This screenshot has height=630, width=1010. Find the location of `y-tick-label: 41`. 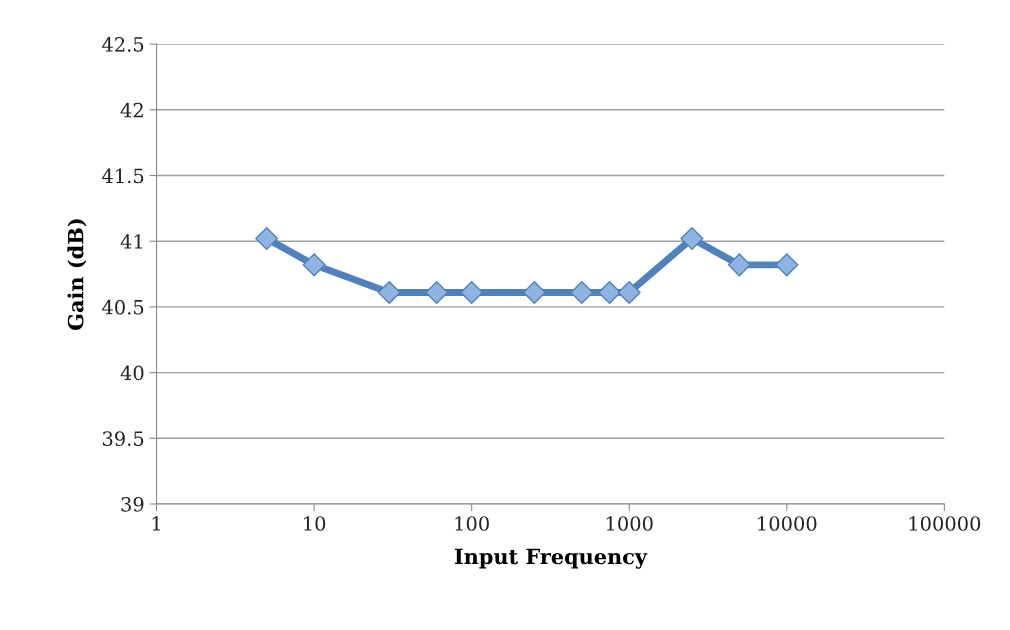

y-tick-label: 41 is located at coordinates (131, 241).